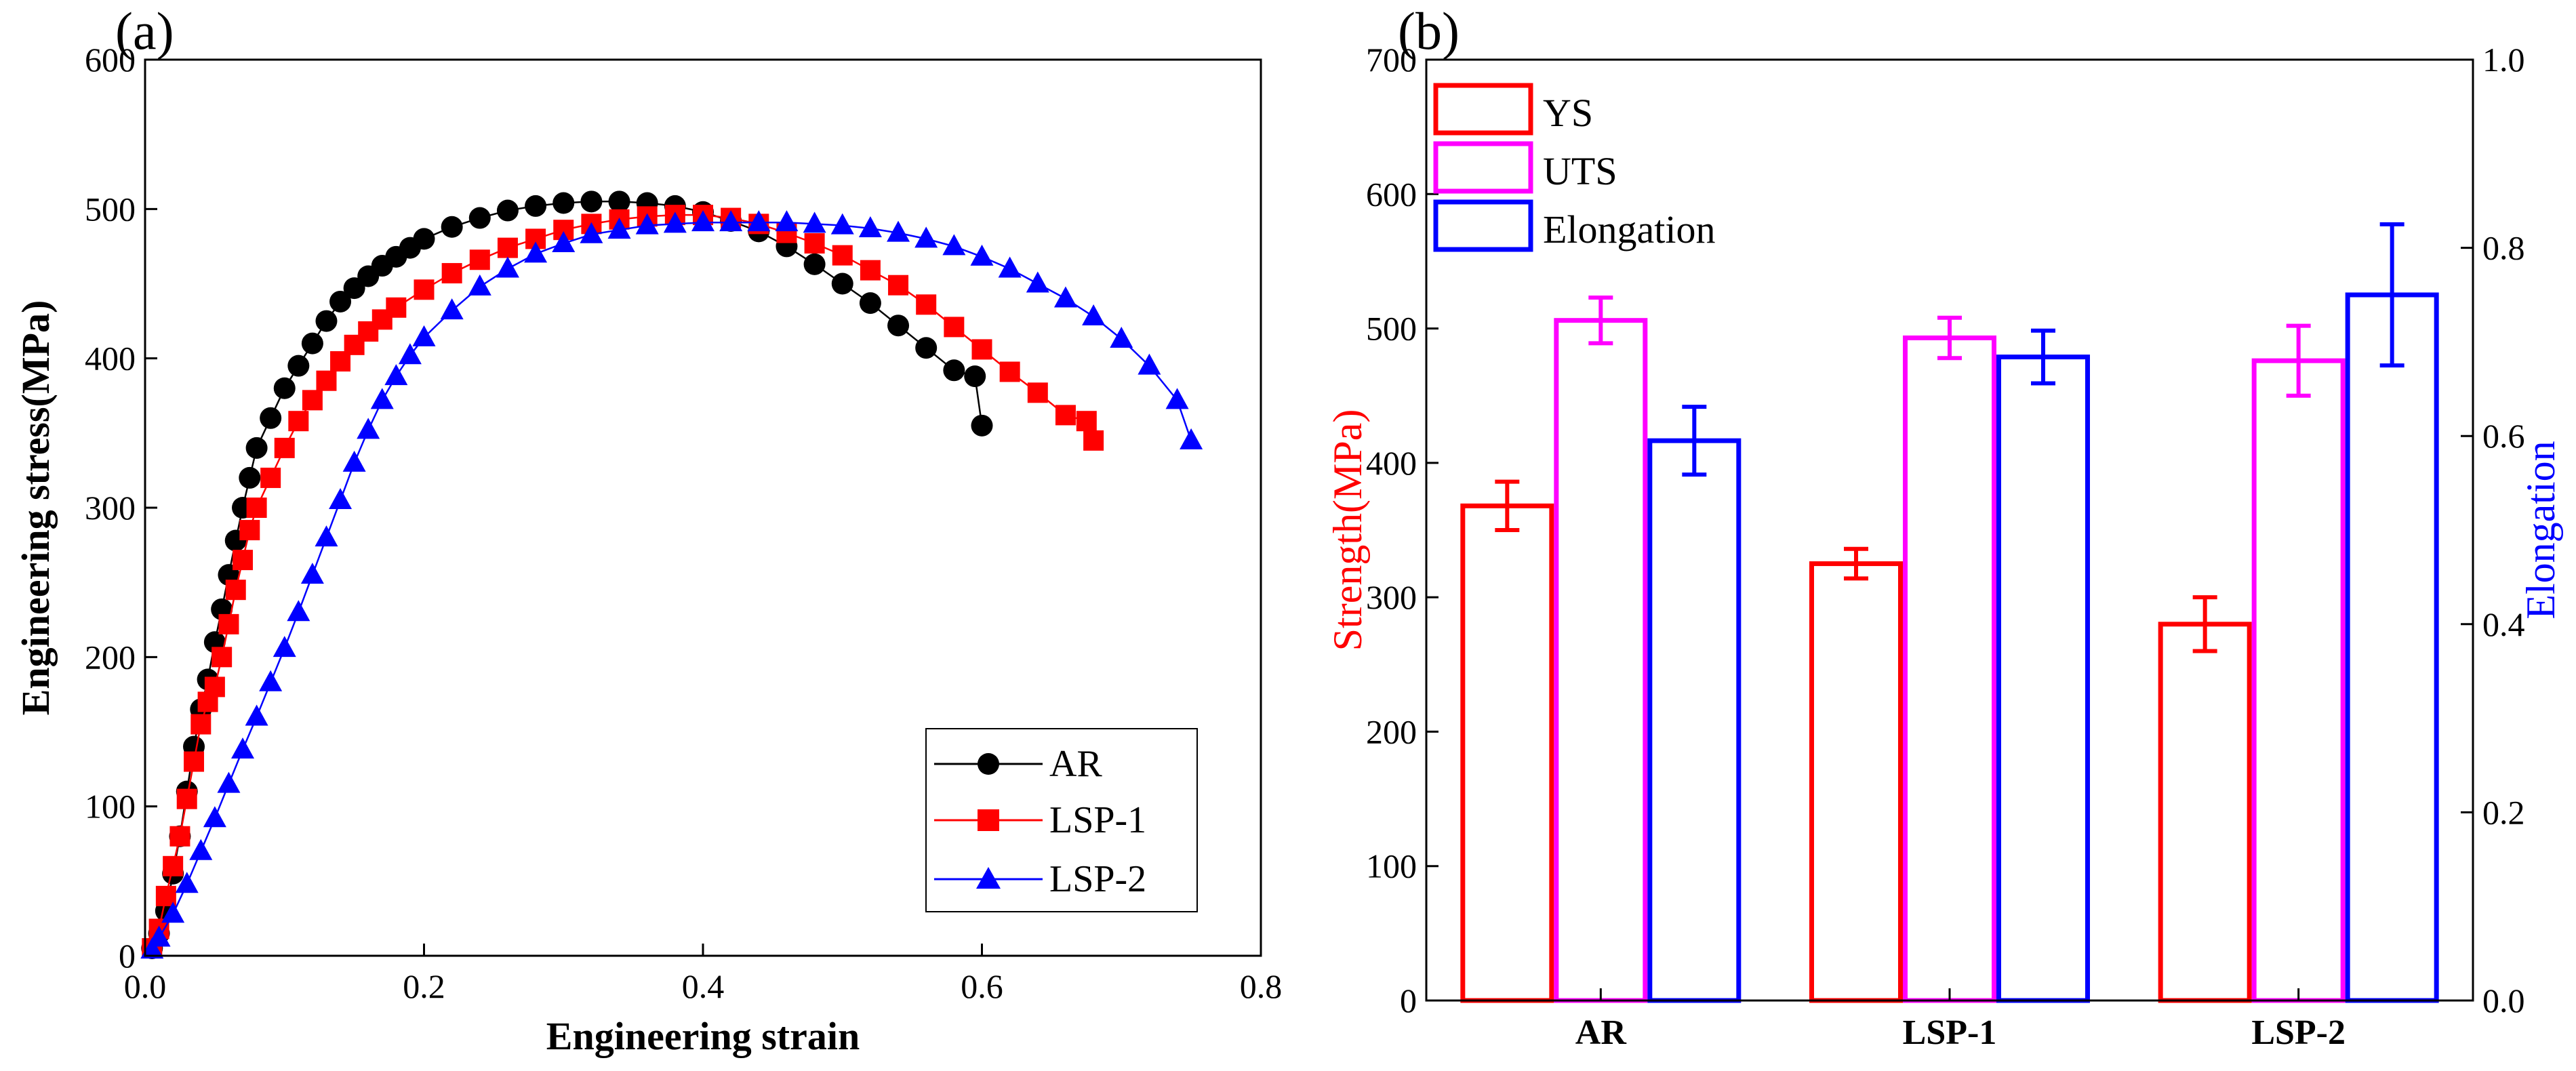 Image resolution: width=2576 pixels, height=1071 pixels. What do you see at coordinates (2043, 357) in the screenshot?
I see `error-bar-elongation` at bounding box center [2043, 357].